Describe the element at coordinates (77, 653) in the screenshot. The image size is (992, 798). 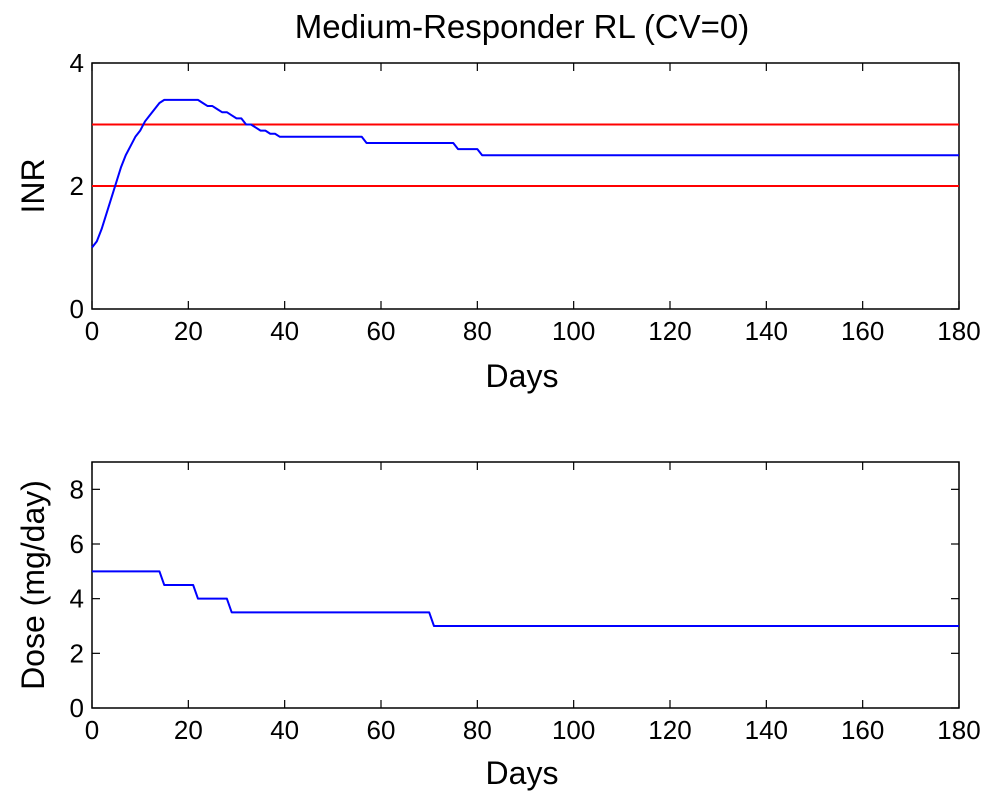
I see `dose-y-tick-label: 2` at that location.